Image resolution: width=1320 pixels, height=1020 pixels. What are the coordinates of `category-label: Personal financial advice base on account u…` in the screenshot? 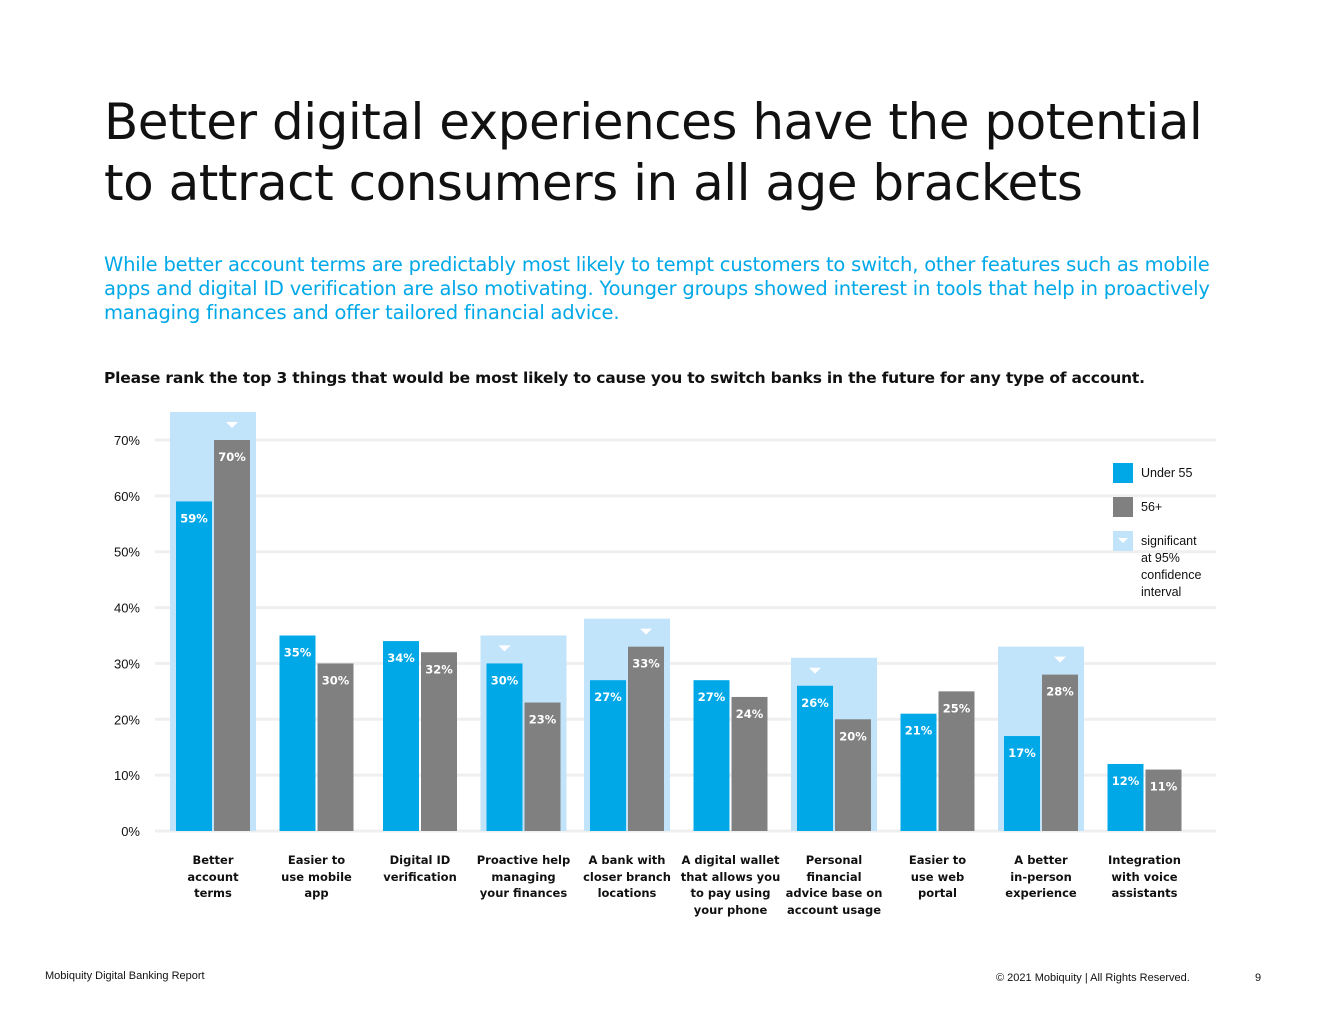 It's located at (834, 885).